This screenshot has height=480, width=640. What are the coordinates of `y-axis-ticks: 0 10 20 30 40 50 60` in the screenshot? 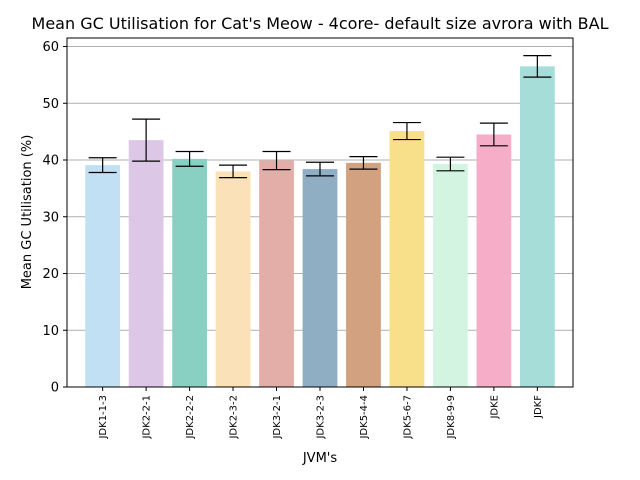 It's located at (54, 218).